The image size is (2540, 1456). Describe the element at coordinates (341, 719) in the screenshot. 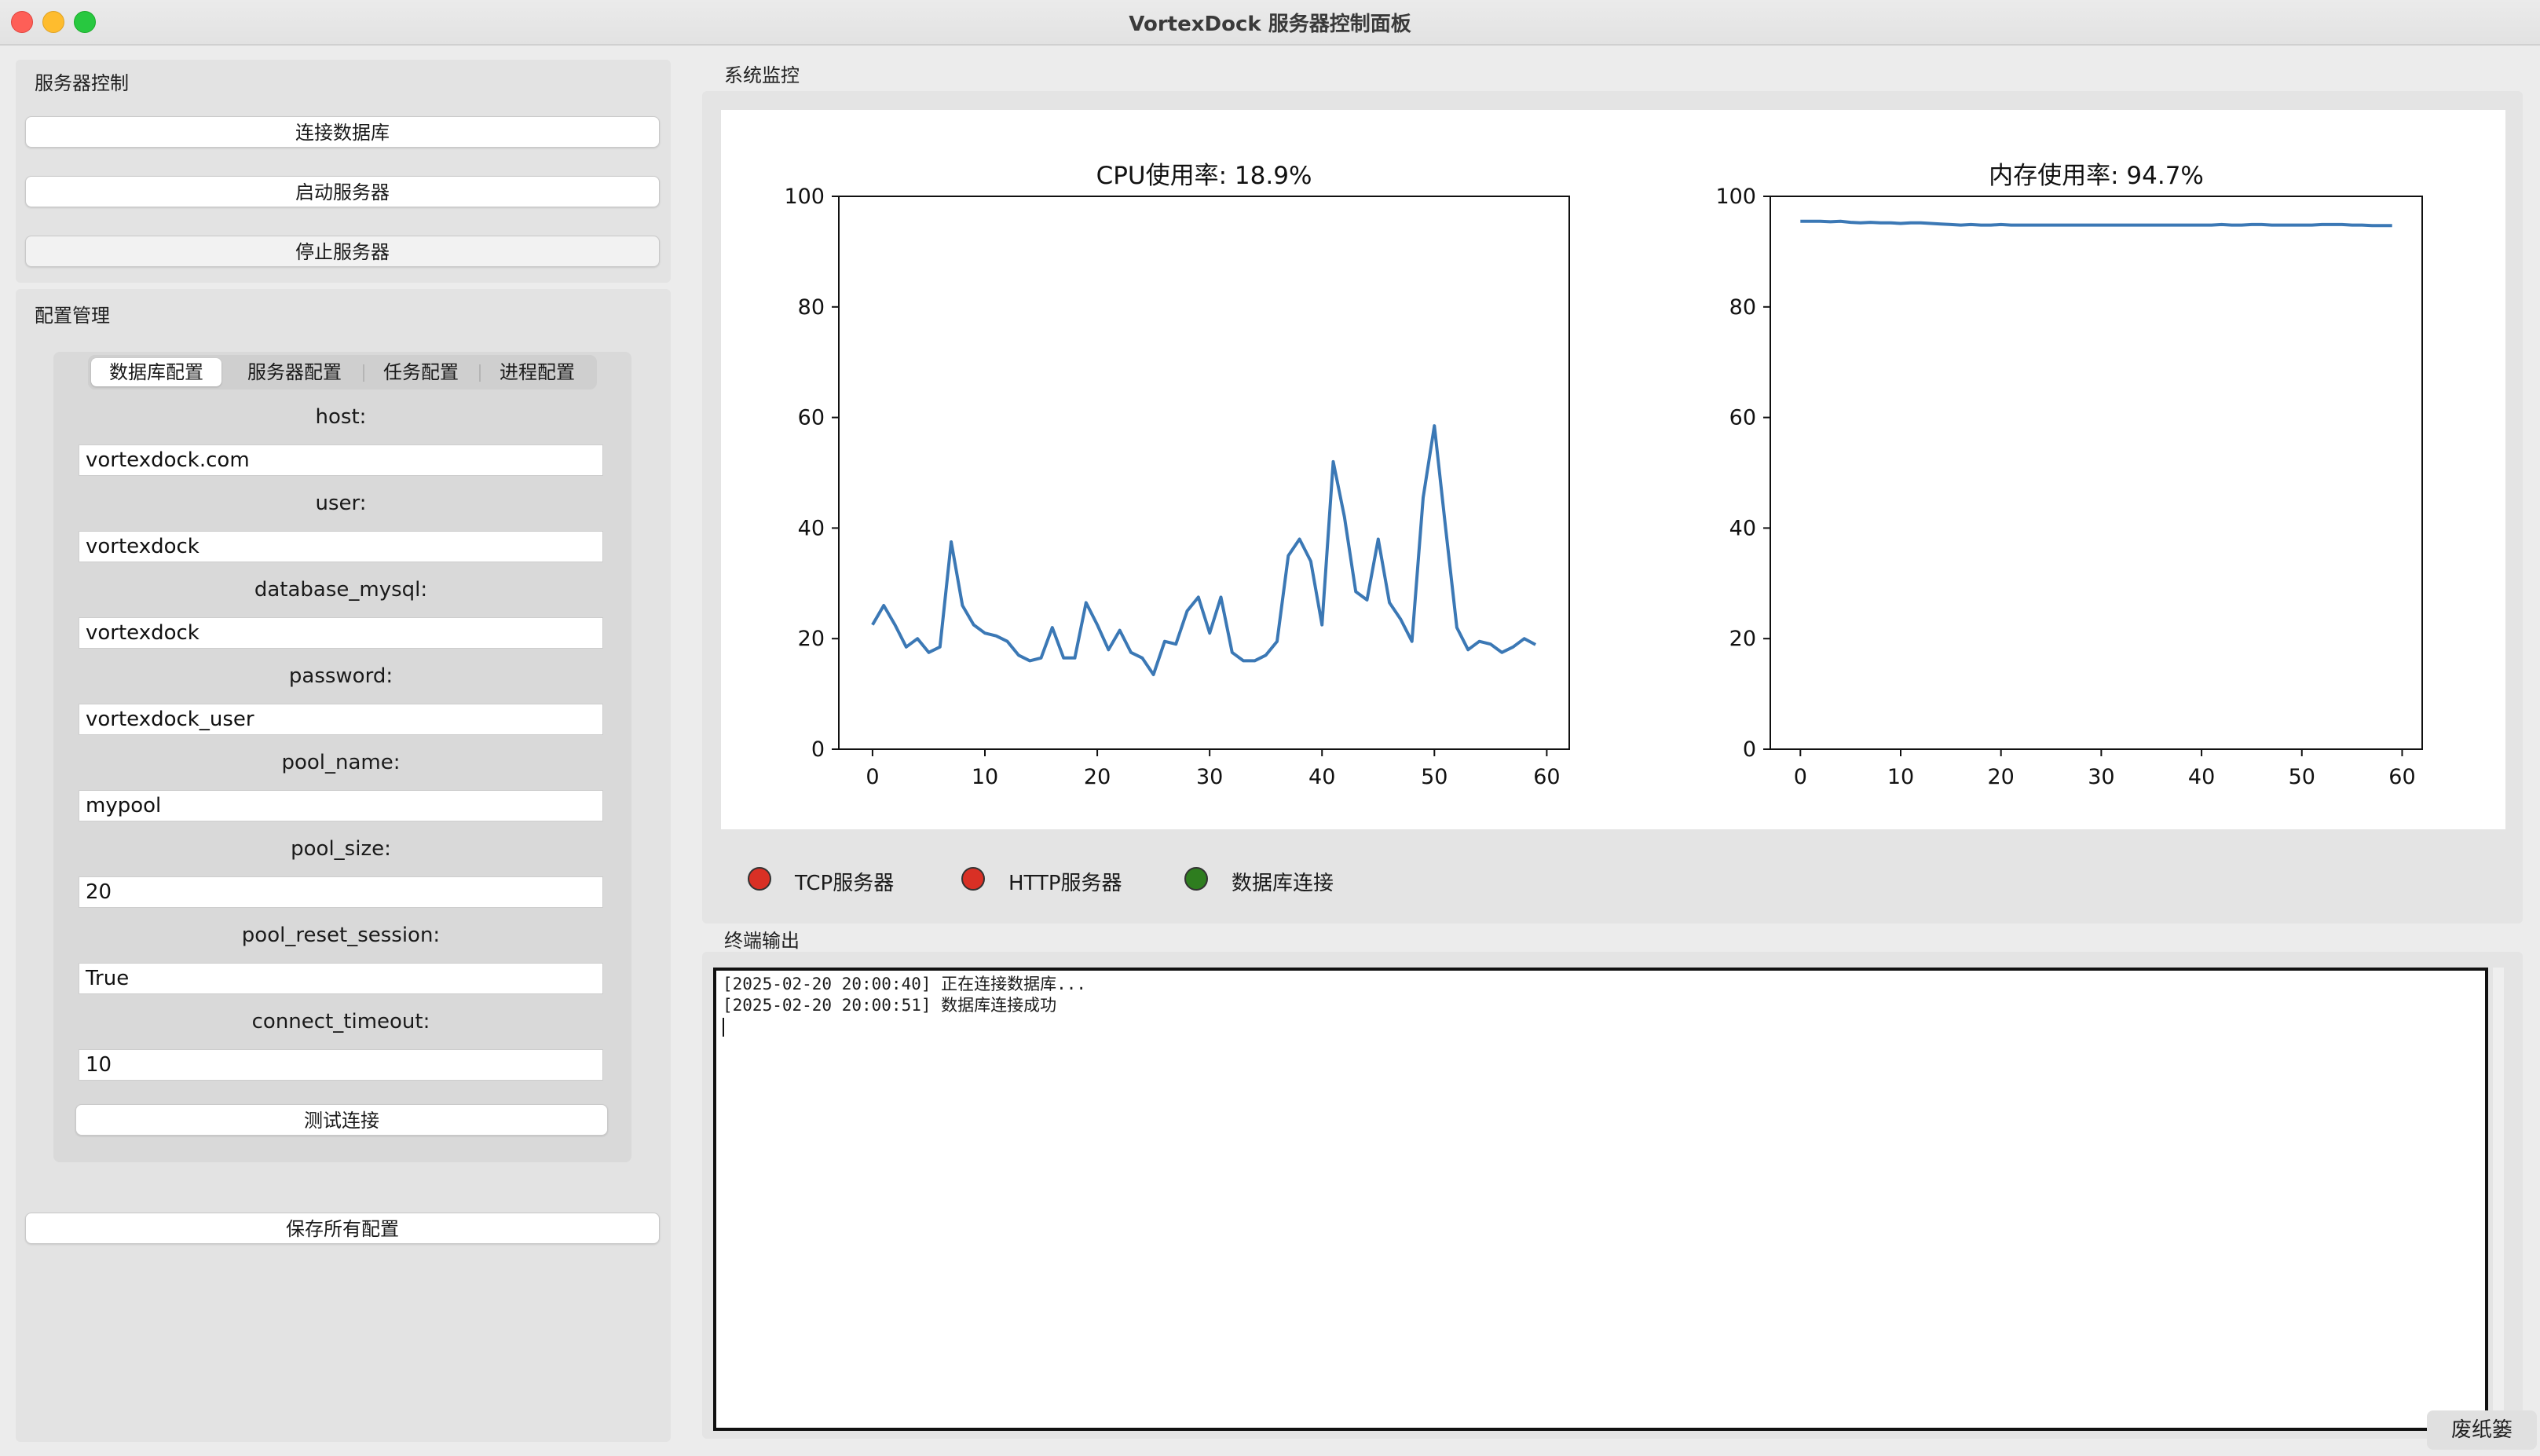

I see `password-input: vortexdock_user` at that location.